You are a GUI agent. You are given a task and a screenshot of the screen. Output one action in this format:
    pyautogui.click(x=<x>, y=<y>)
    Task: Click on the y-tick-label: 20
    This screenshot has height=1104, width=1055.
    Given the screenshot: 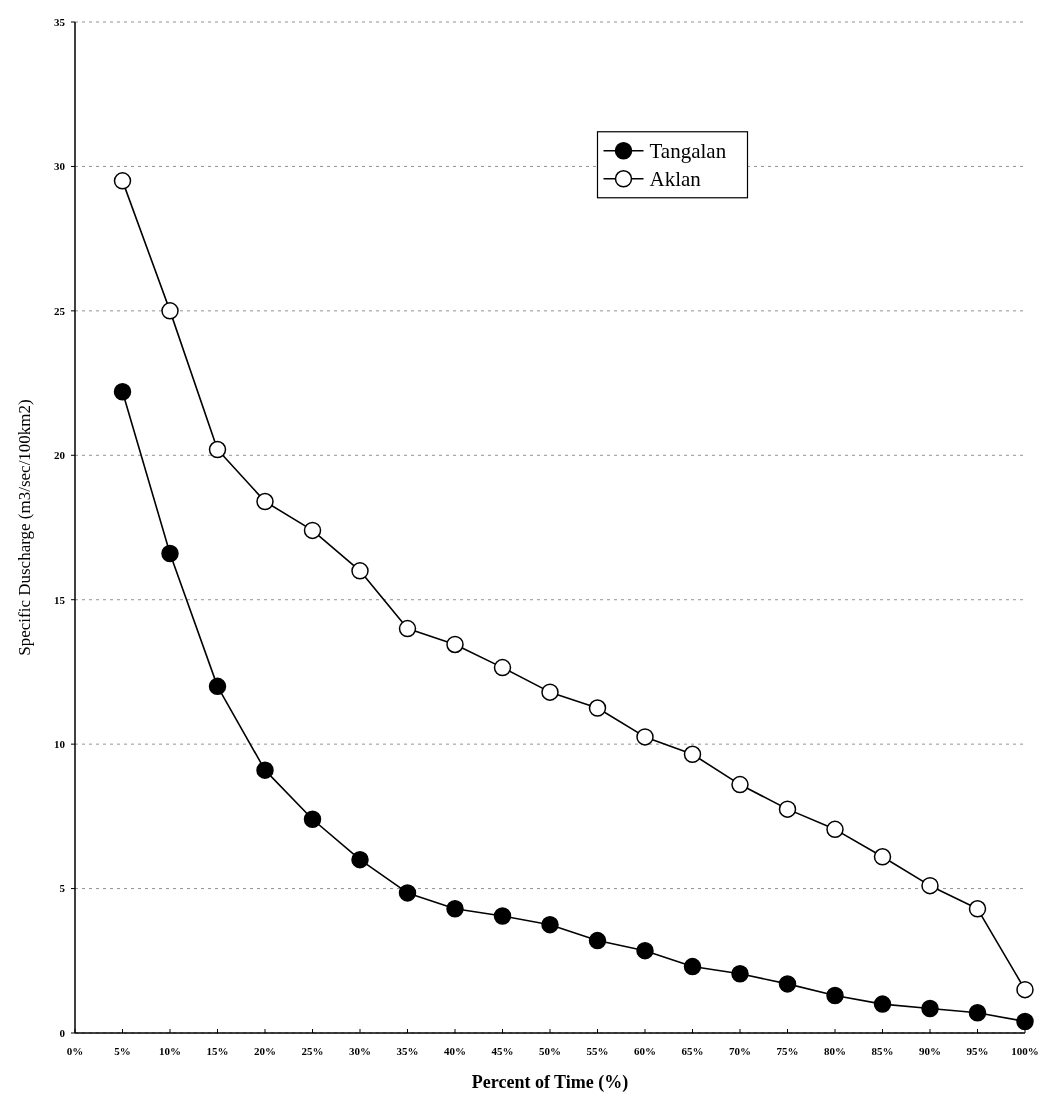 What is the action you would take?
    pyautogui.click(x=60, y=455)
    